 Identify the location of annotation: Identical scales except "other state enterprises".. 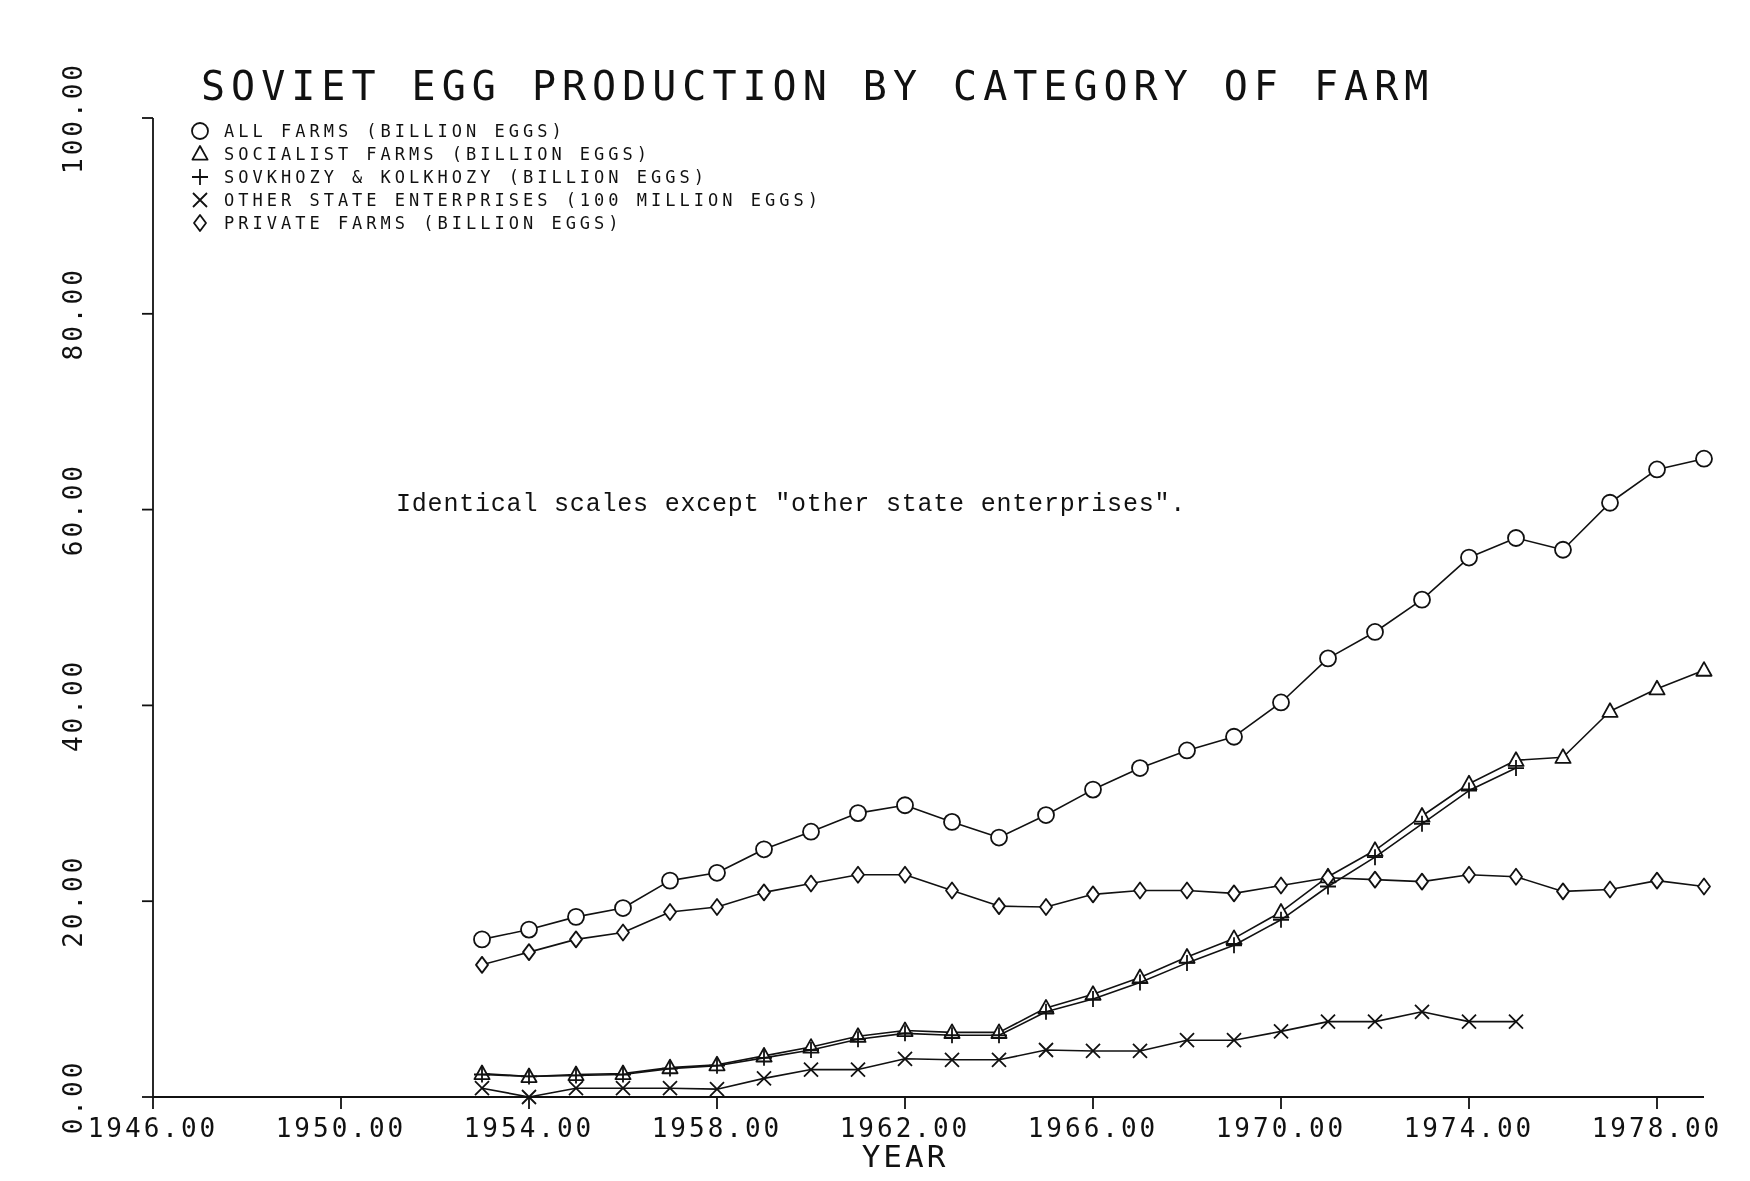
(791, 504).